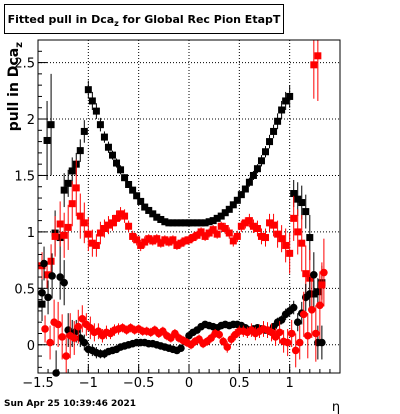  What do you see at coordinates (31, 233) in the screenshot?
I see `y-tick-label: 1` at bounding box center [31, 233].